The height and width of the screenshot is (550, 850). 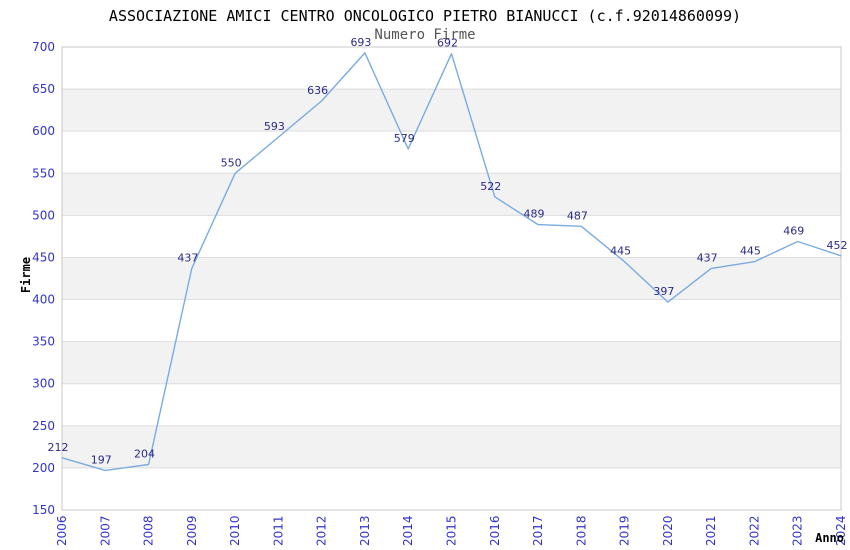 I want to click on y-tick-label: 150, so click(x=43, y=510).